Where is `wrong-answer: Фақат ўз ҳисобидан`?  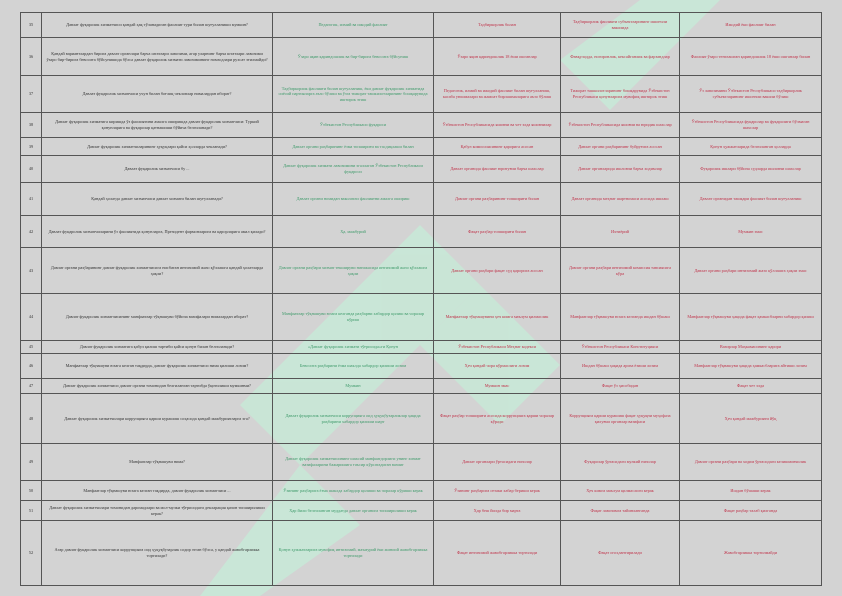 wrong-answer: Фақат ўз ҳисобидан is located at coordinates (620, 386).